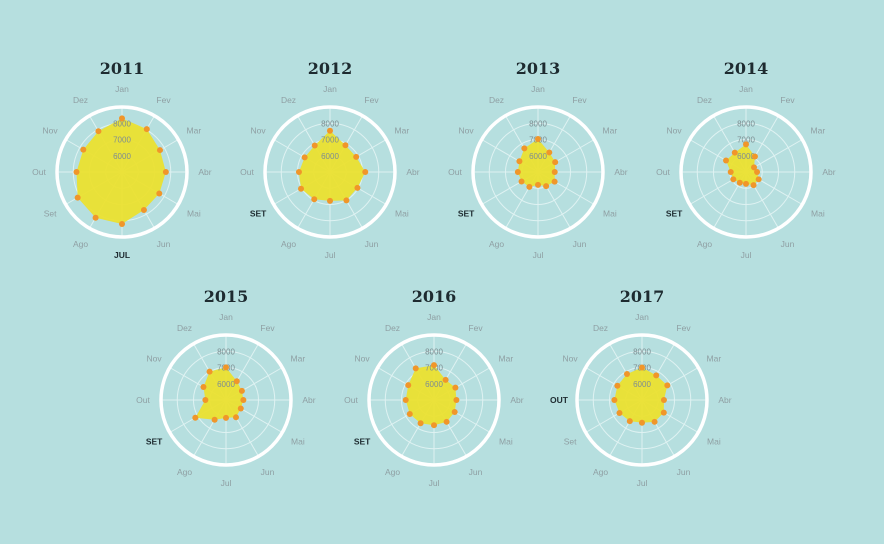  I want to click on data-area, so click(121, 171).